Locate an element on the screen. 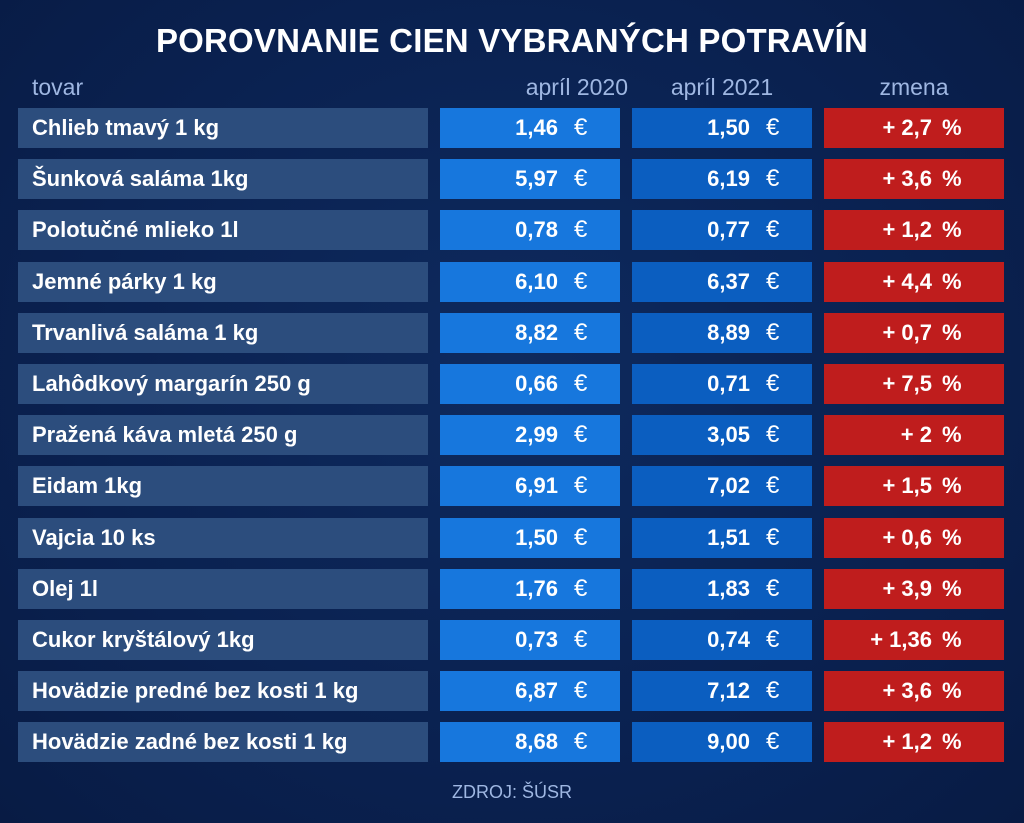  price-2020-cell: 2,99 € is located at coordinates (530, 435).